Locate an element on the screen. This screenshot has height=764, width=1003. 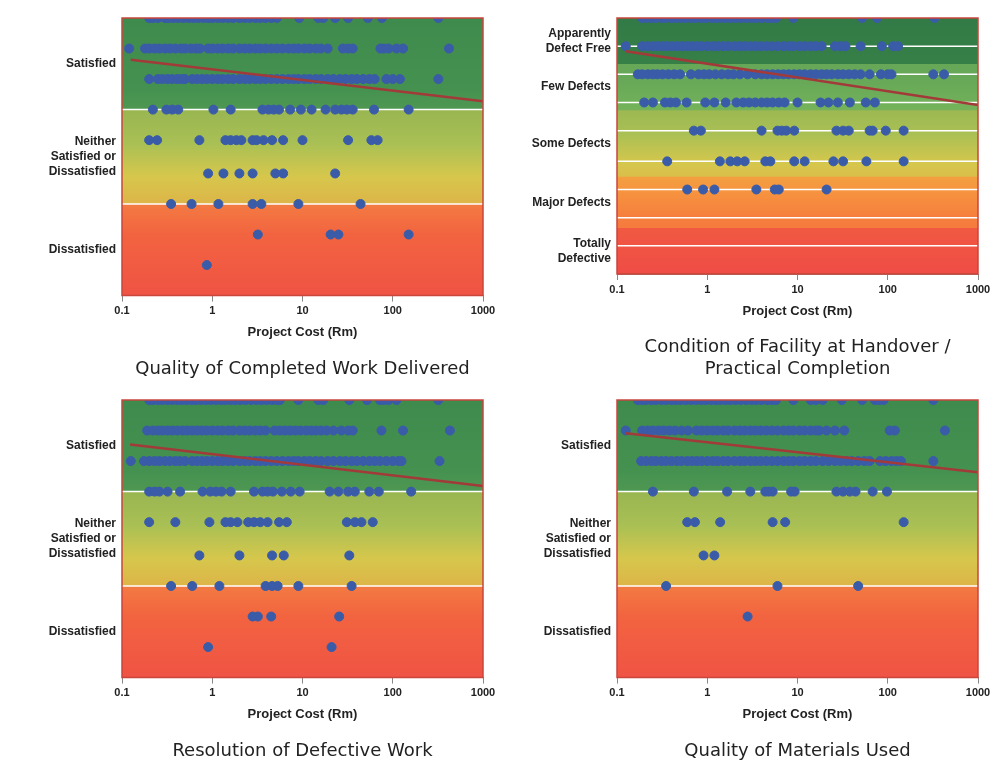
text: Resolution of Defective Work is located at coordinates (303, 749).